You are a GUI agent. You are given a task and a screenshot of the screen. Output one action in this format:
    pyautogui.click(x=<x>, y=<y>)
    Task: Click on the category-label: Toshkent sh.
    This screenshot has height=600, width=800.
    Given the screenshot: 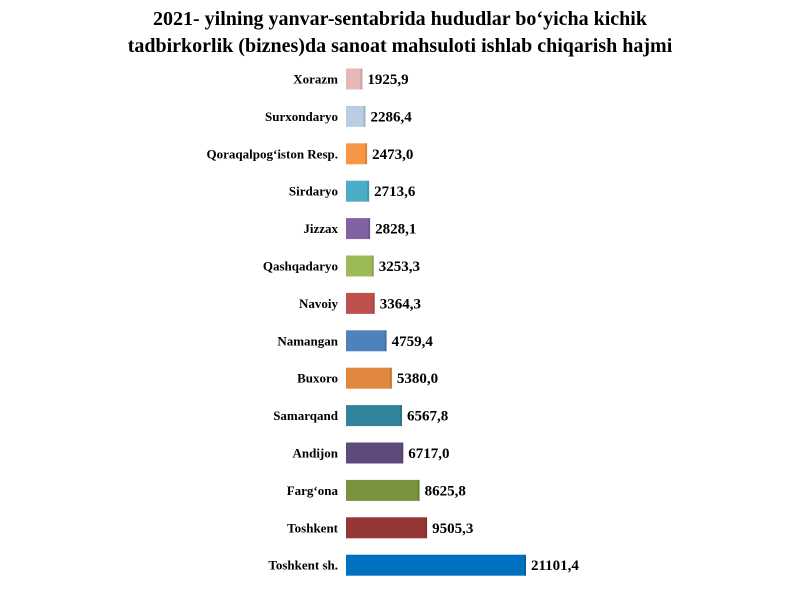 What is the action you would take?
    pyautogui.click(x=303, y=565)
    